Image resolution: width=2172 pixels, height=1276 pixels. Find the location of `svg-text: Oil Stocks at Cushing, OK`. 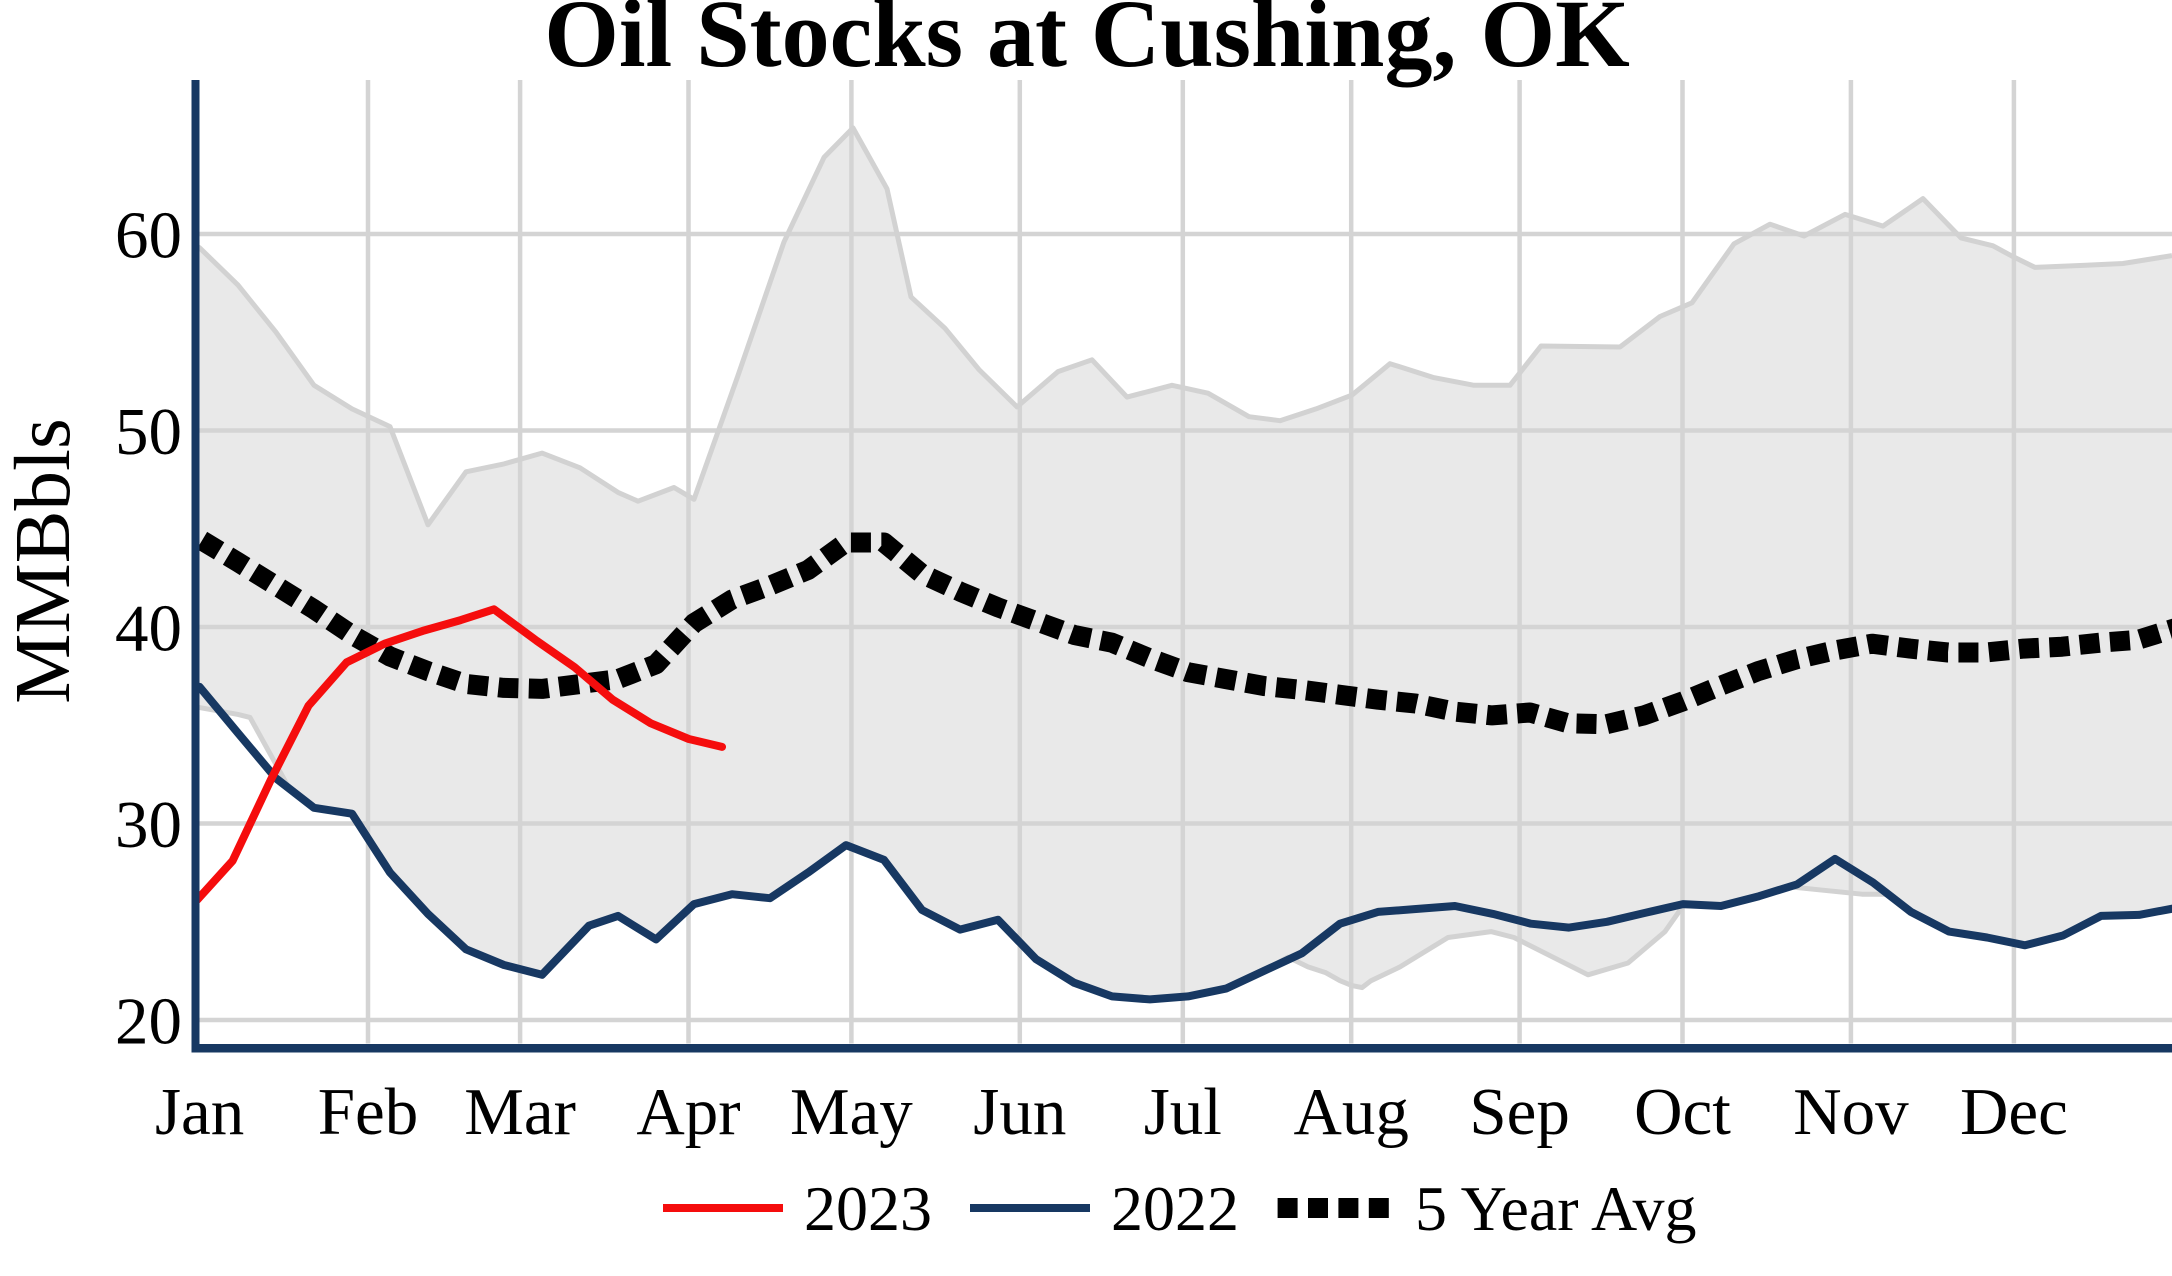

svg-text: Oil Stocks at Cushing, OK is located at coordinates (1087, 43).